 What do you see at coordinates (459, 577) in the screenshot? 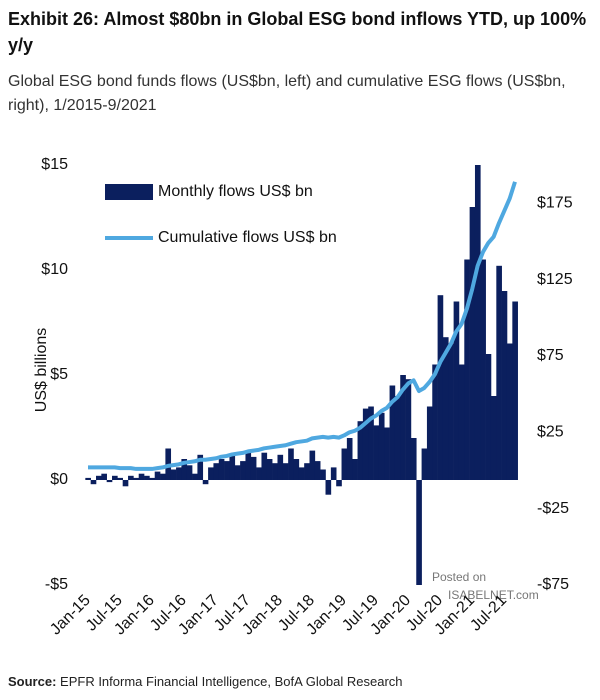
I see `watermark: Posted on` at bounding box center [459, 577].